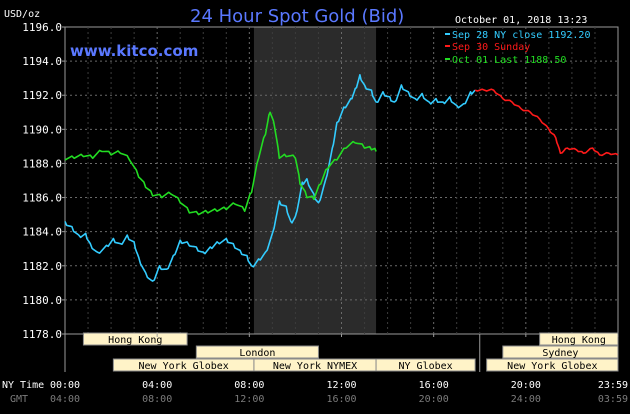  I want to click on y-tick-label-5: 1188.0, so click(42, 163).